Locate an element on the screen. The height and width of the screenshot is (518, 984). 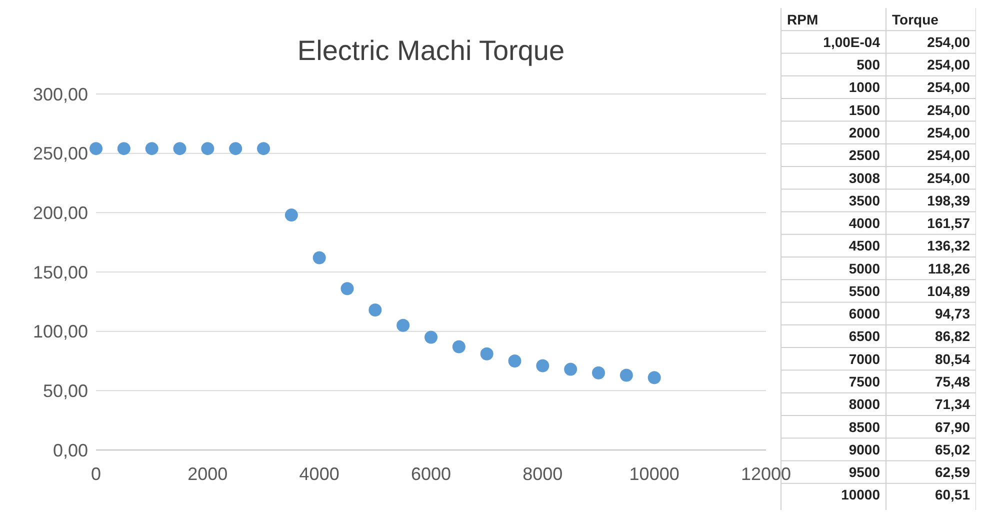
text: 10000 is located at coordinates (860, 494).